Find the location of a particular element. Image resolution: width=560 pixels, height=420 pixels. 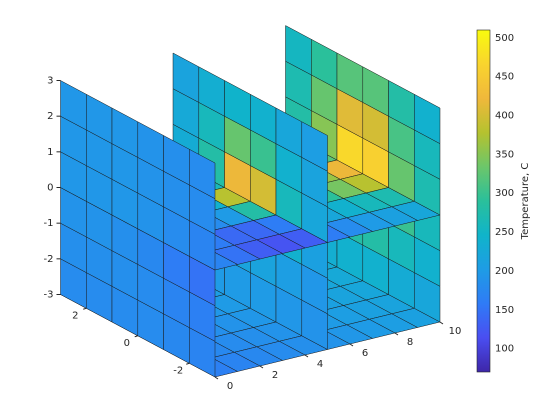

y-tick-label: 0 is located at coordinates (127, 343).